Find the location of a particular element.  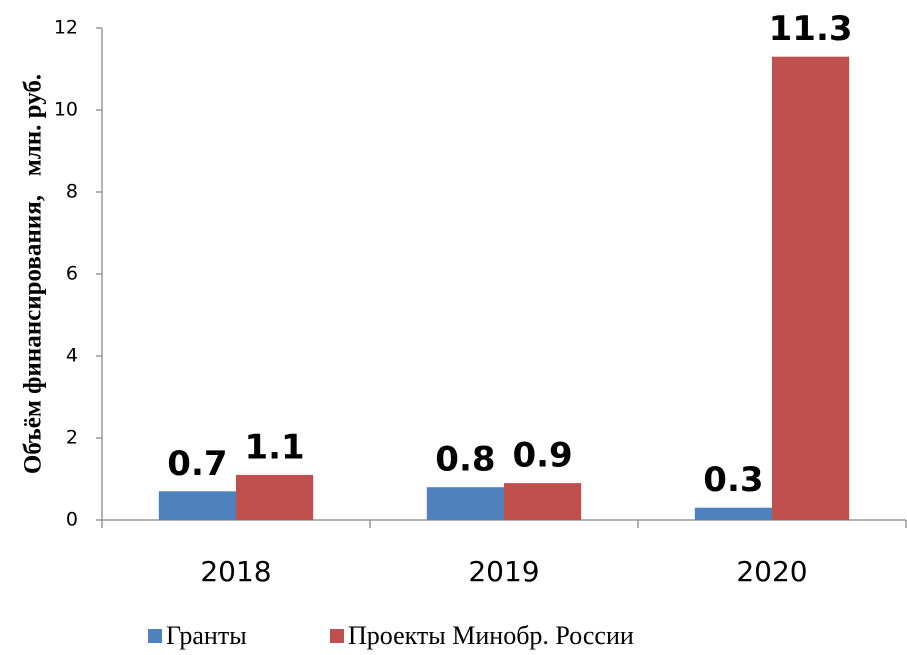

value-label: 0.7 is located at coordinates (197, 464).